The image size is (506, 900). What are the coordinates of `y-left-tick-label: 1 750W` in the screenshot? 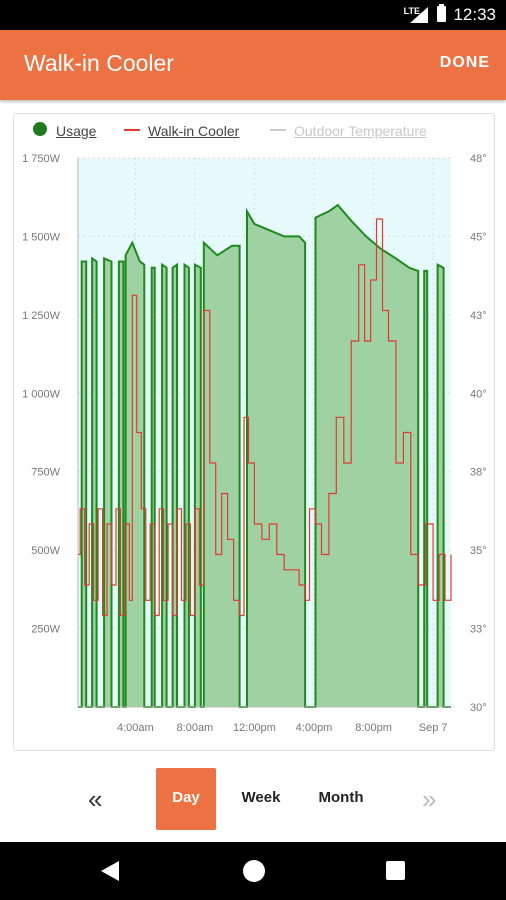 It's located at (41, 159).